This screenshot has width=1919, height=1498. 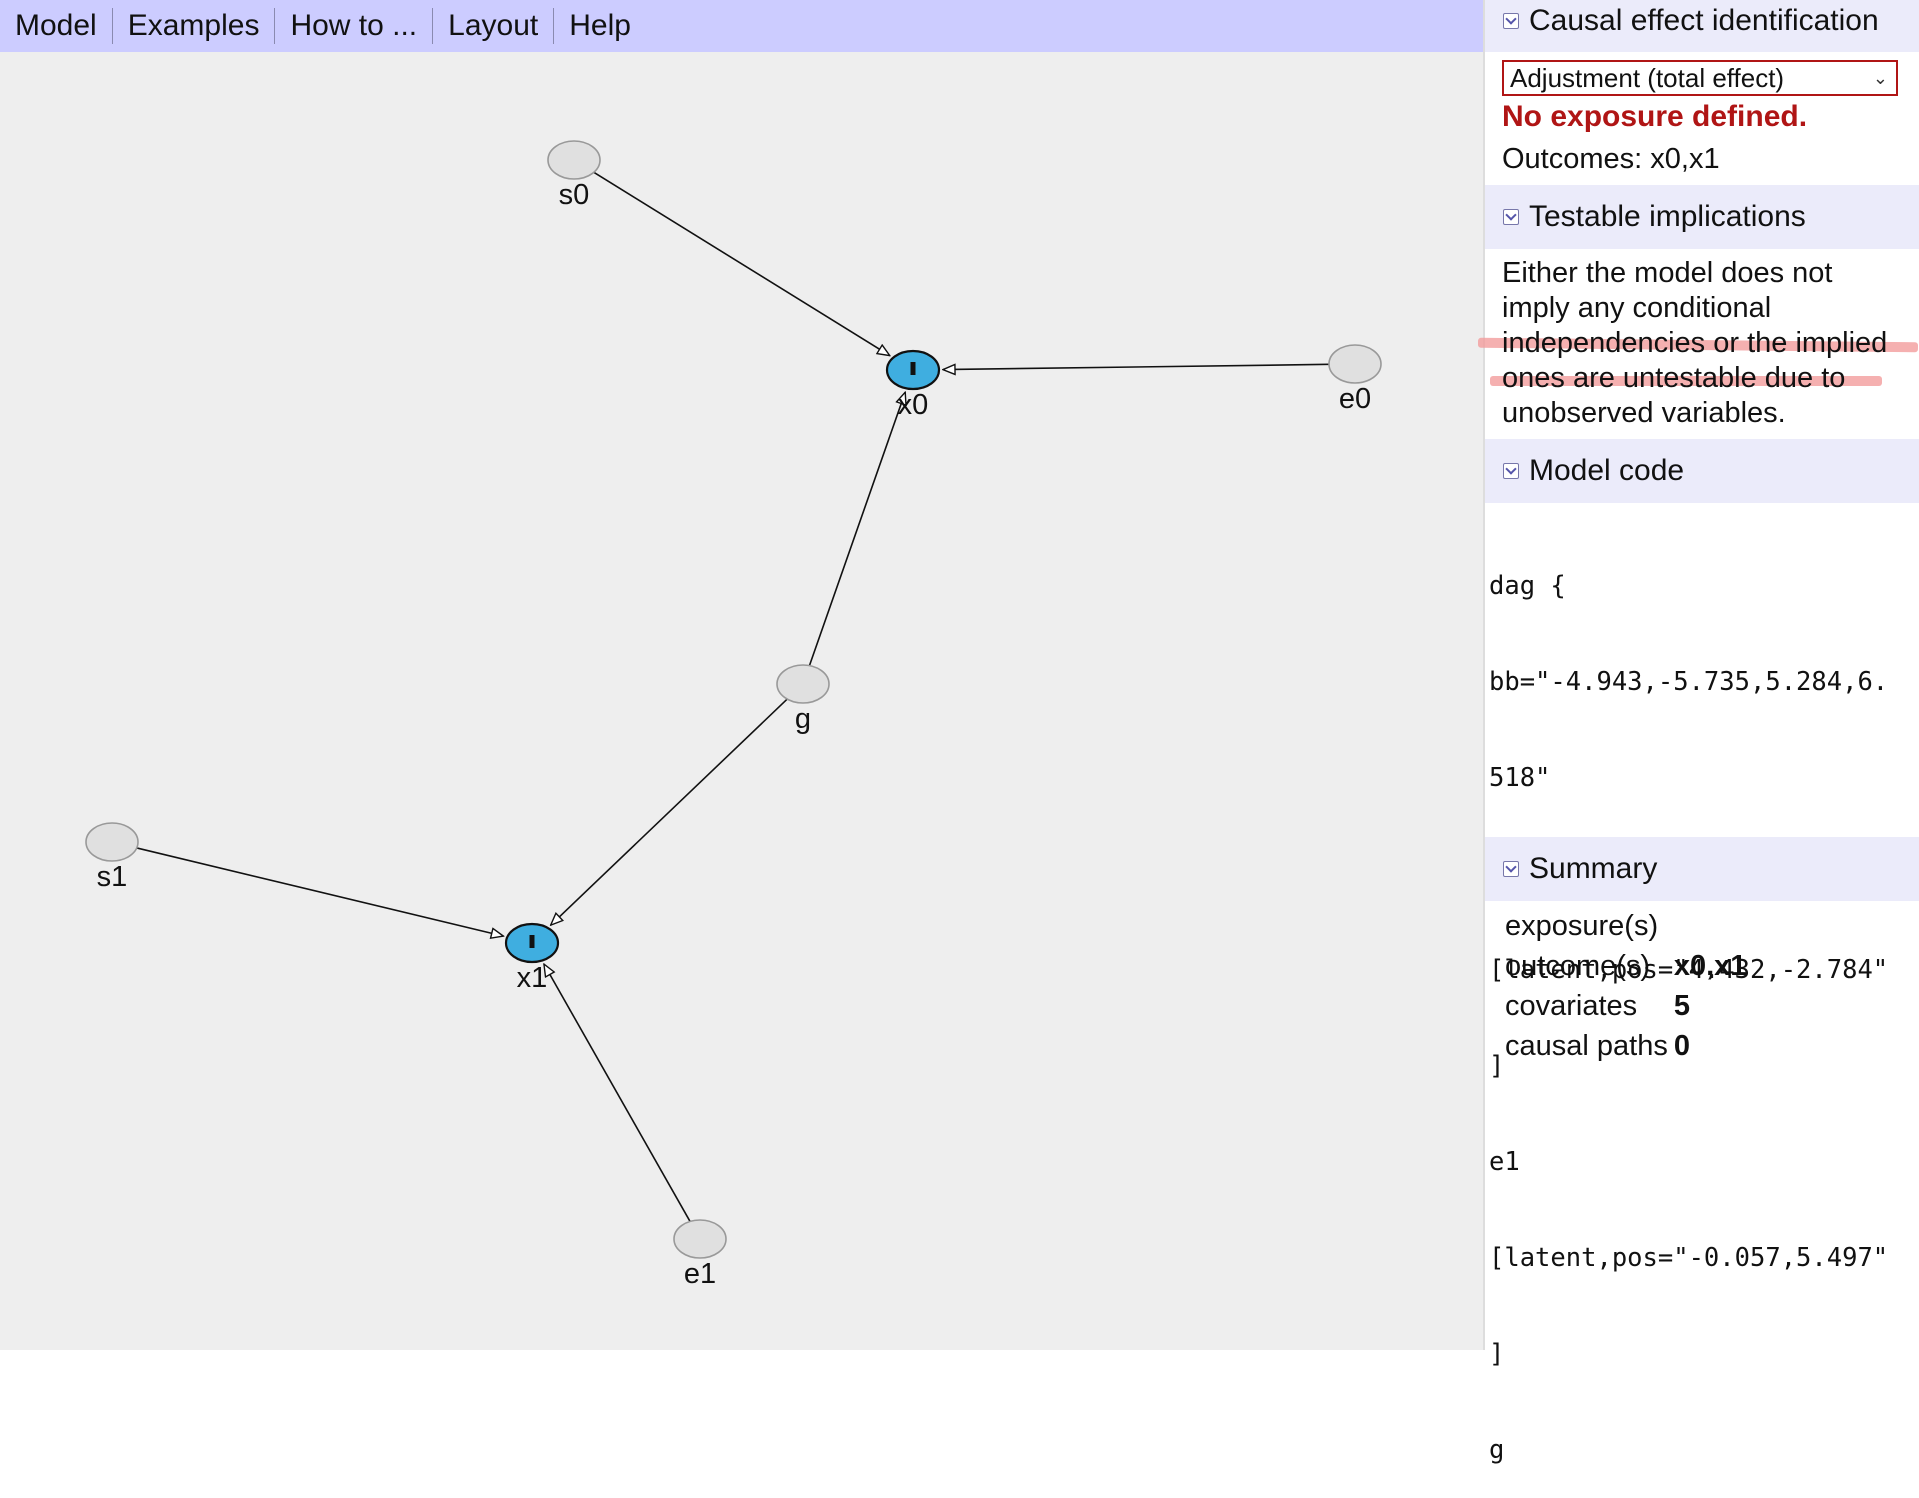 What do you see at coordinates (1681, 1005) in the screenshot?
I see `summary-value: 5` at bounding box center [1681, 1005].